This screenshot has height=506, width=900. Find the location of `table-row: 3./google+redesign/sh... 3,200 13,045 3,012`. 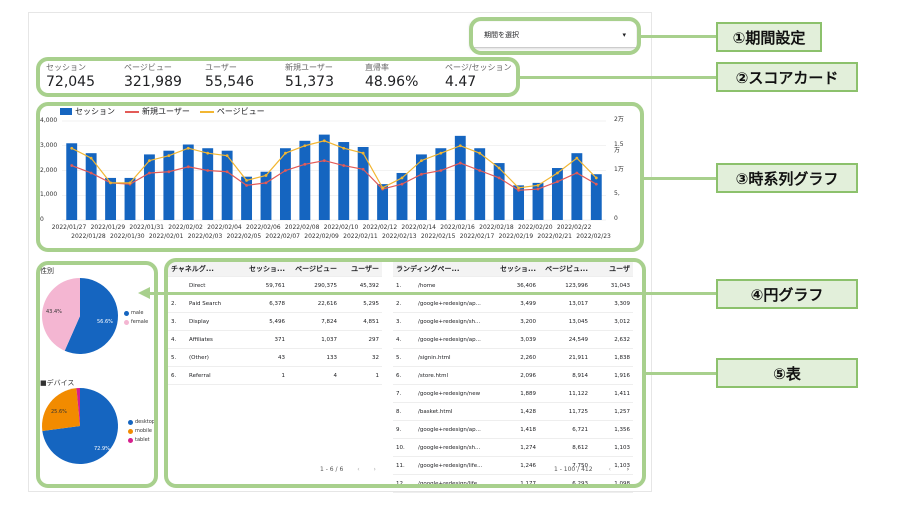

table-row: 3./google+redesign/sh... 3,200 13,045 3,012 is located at coordinates (513, 321).